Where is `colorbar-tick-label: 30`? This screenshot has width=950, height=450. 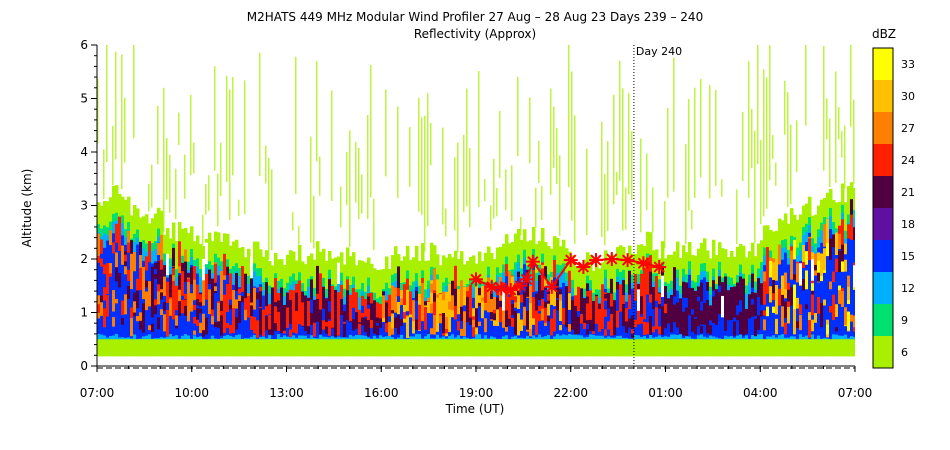 colorbar-tick-label: 30 is located at coordinates (908, 96).